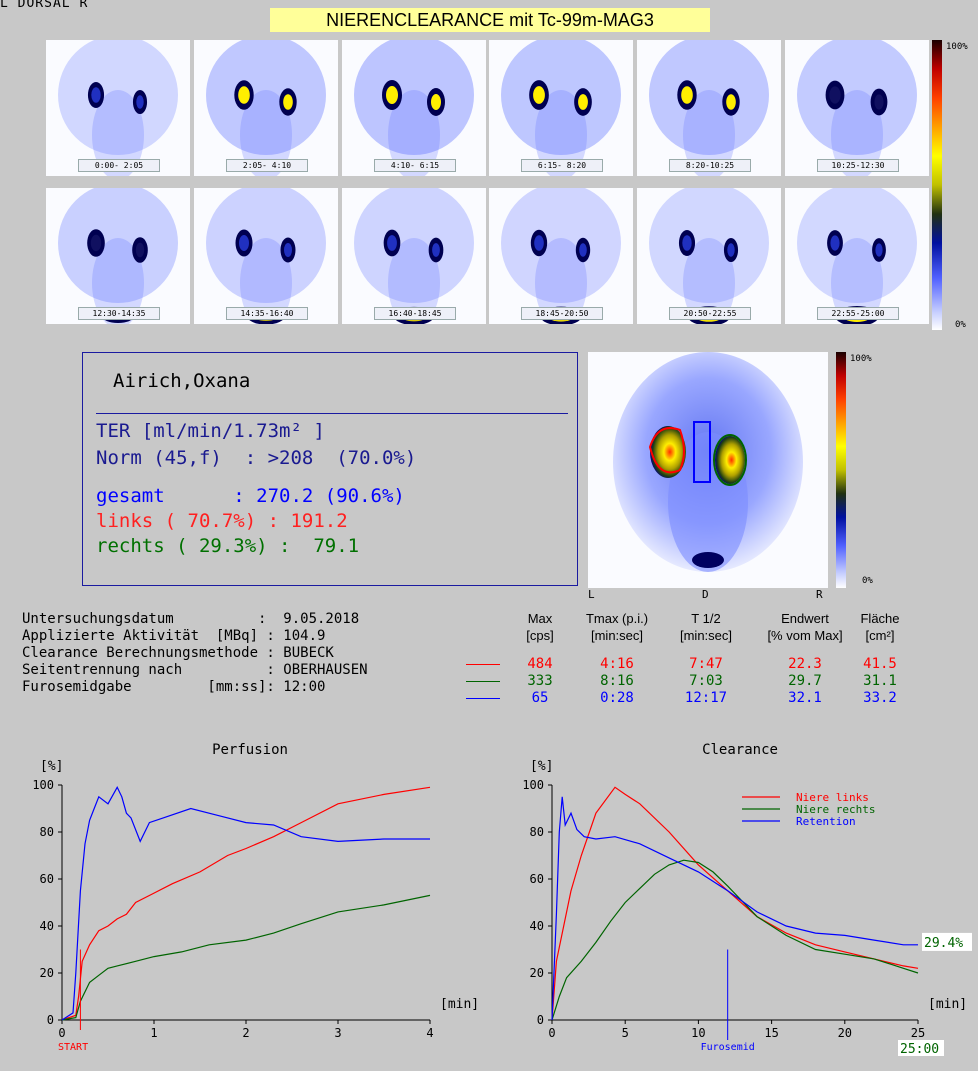 The image size is (978, 1071). What do you see at coordinates (957, 47) in the screenshot?
I see `color-scale-max-label: 100%` at bounding box center [957, 47].